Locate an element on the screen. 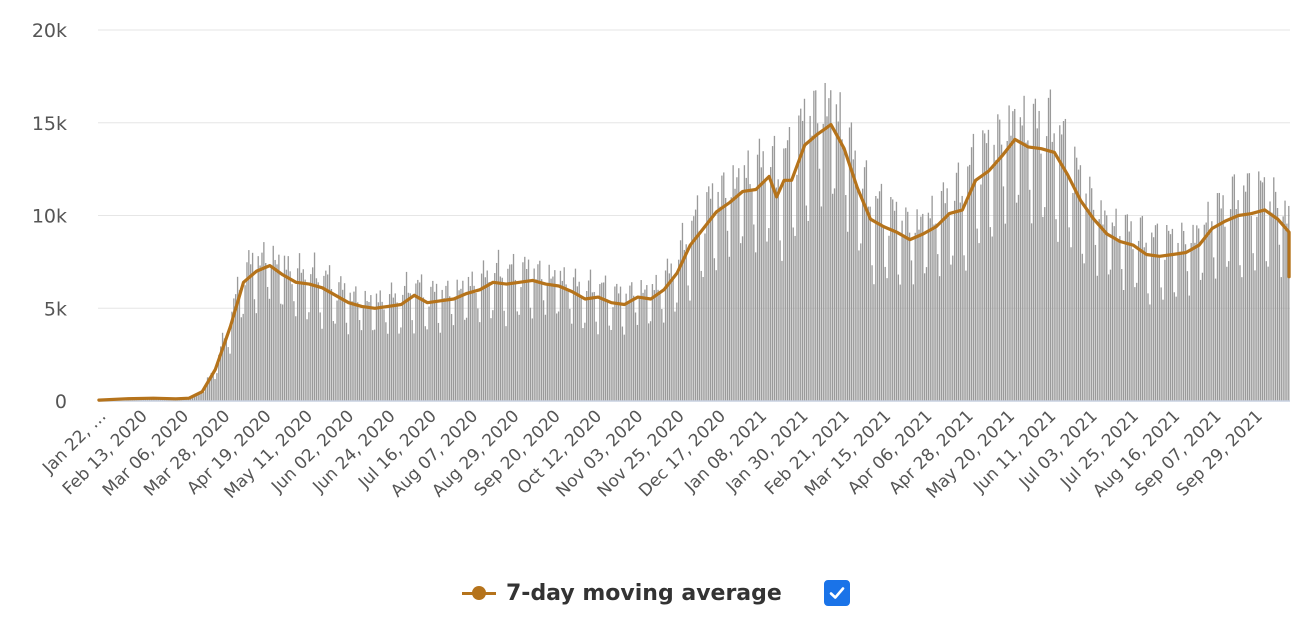 This screenshot has height=636, width=1315. y-tick-label: 10k is located at coordinates (49, 217).